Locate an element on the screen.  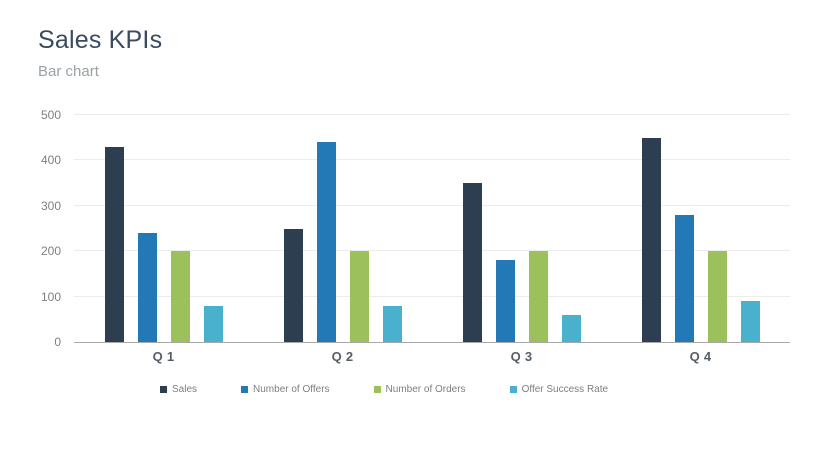
legend-label-number-of-orders: Number of Orders is located at coordinates (425, 389).